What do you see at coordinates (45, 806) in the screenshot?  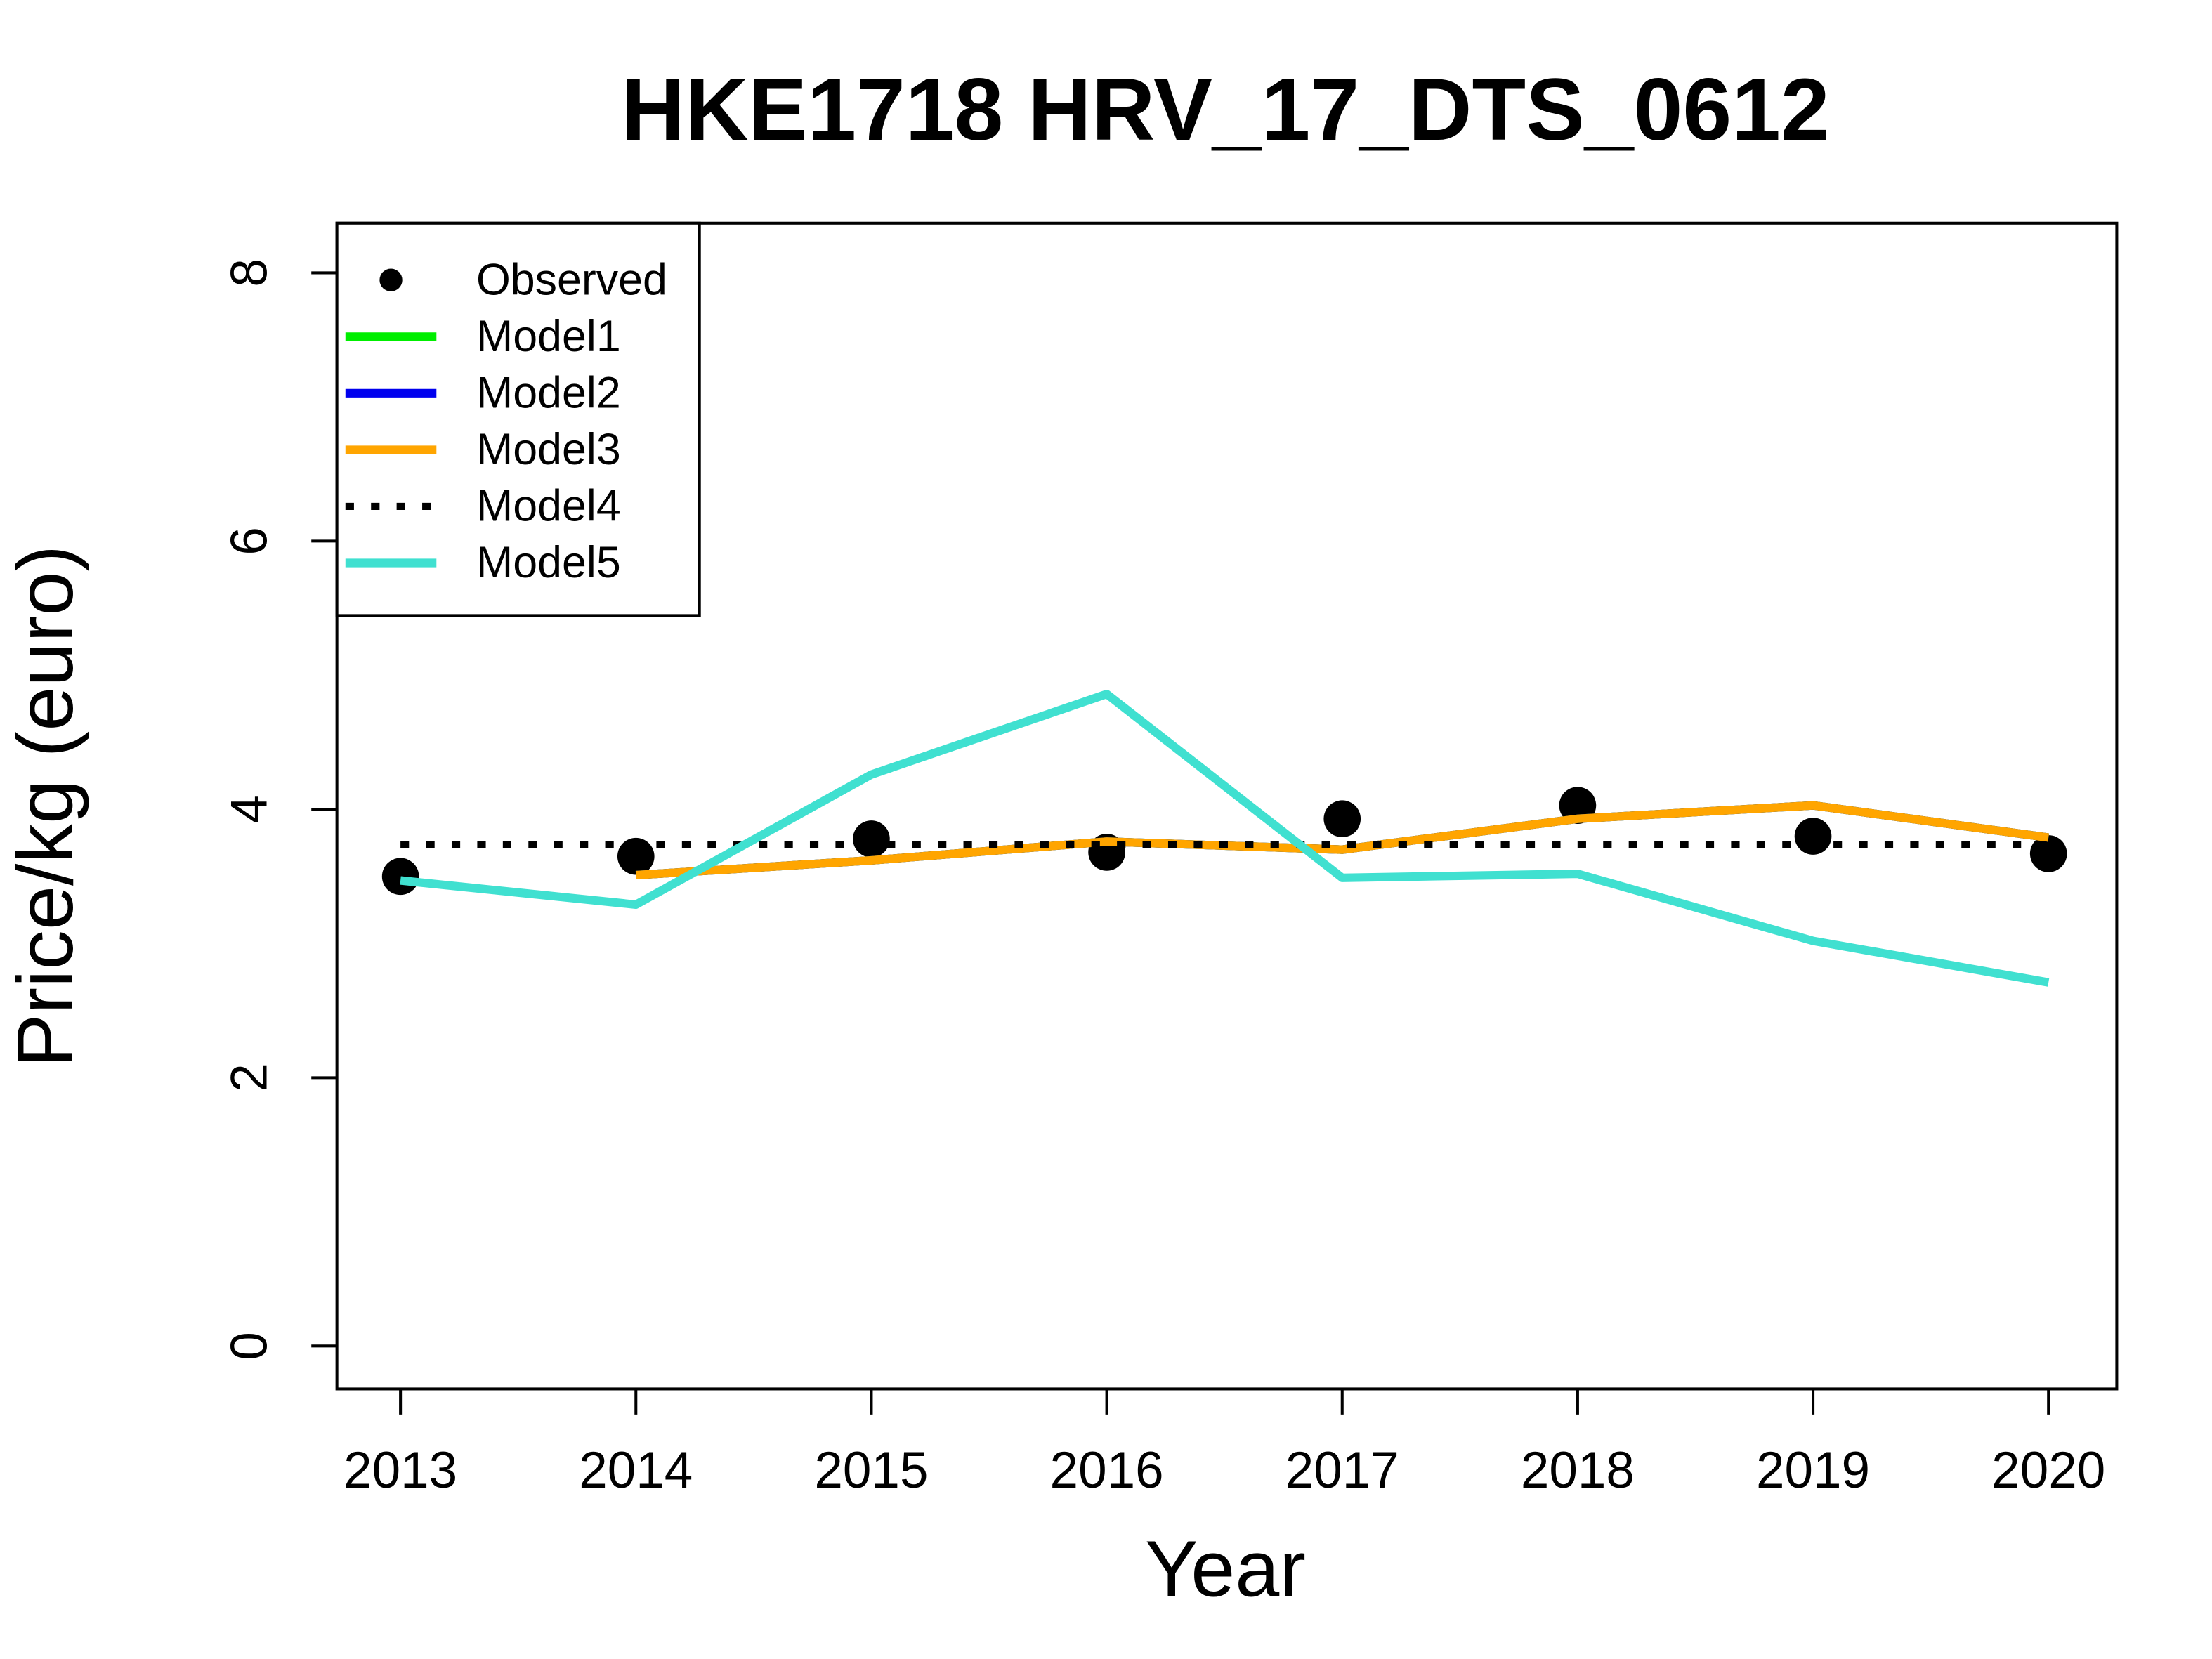 I see `y-axis-label: Price/kg (euro)` at bounding box center [45, 806].